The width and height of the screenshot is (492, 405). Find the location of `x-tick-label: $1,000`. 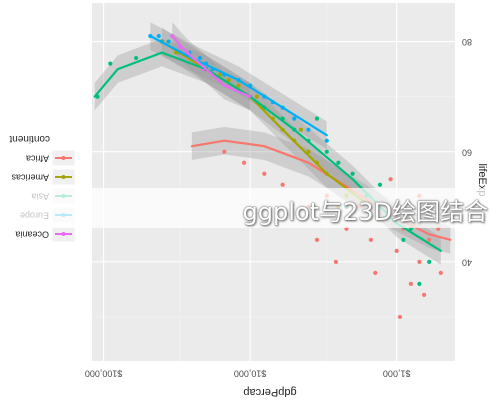

x-tick-label: $1,000 is located at coordinates (397, 374).